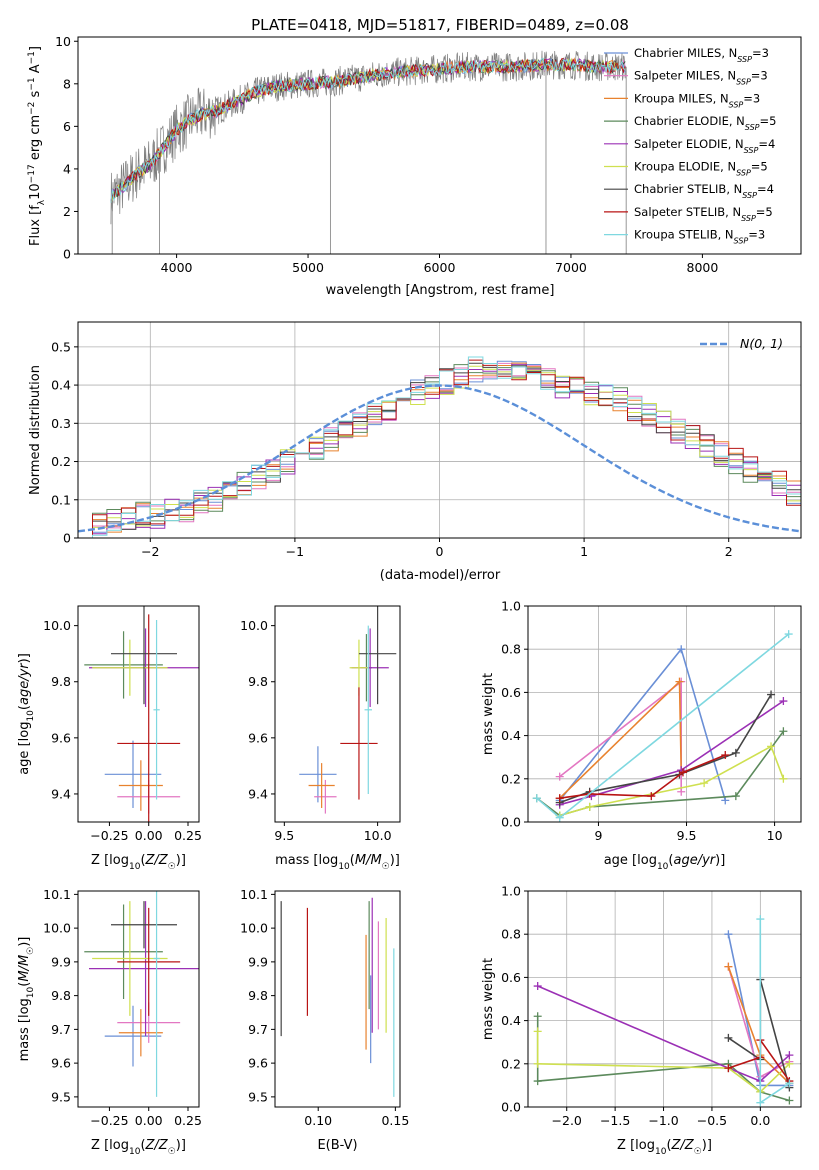  I want to click on weight_vs_z-y-label: mass weight, so click(488, 999).